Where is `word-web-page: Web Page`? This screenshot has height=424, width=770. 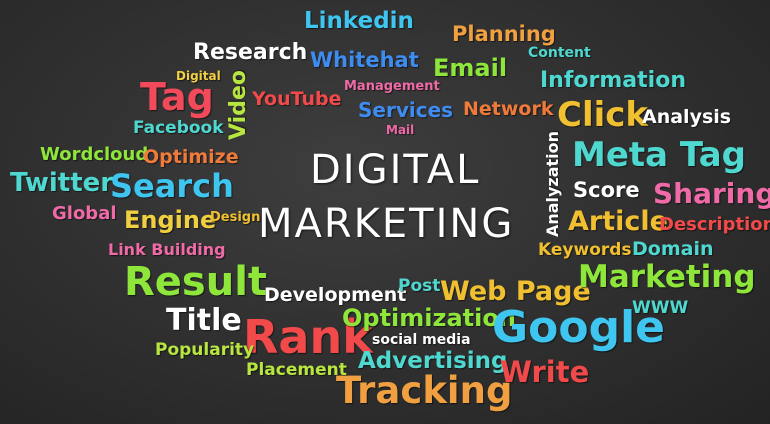
word-web-page: Web Page is located at coordinates (515, 291).